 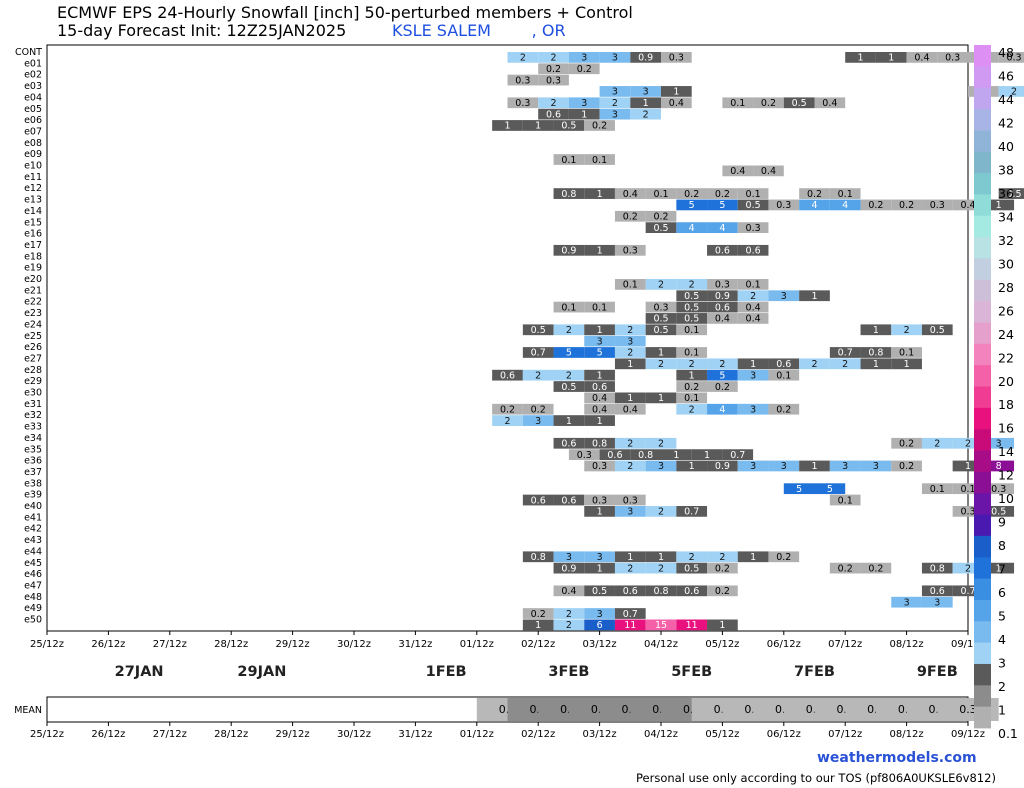 I want to click on cell-e05, so click(x=645, y=114).